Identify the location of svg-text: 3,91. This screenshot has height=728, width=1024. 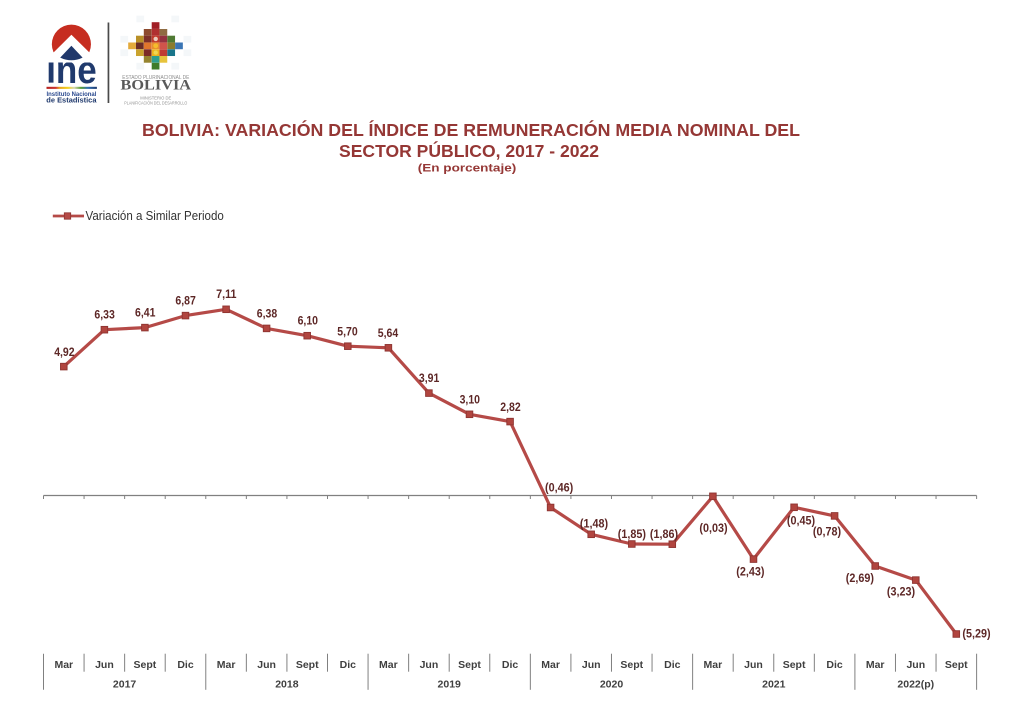
(429, 378).